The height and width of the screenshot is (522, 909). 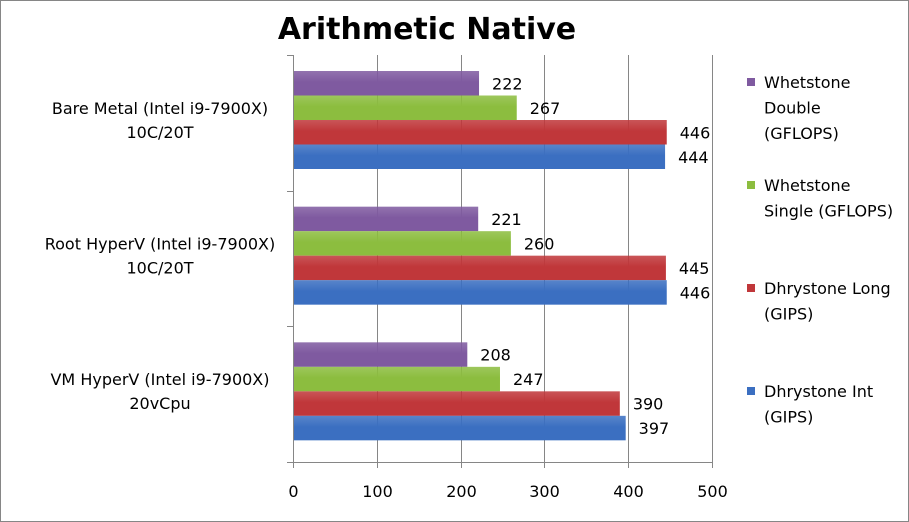 I want to click on x-tick-label: 400, so click(x=628, y=491).